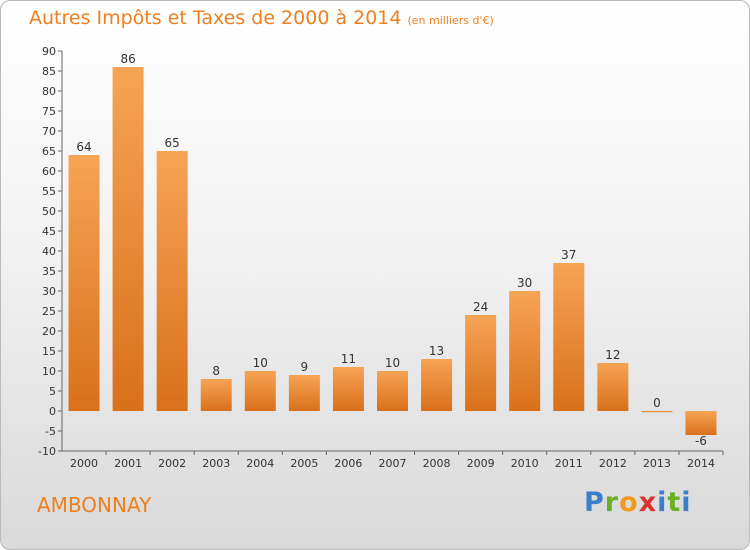 This screenshot has height=550, width=750. I want to click on y-tick-label: 60, so click(49, 171).